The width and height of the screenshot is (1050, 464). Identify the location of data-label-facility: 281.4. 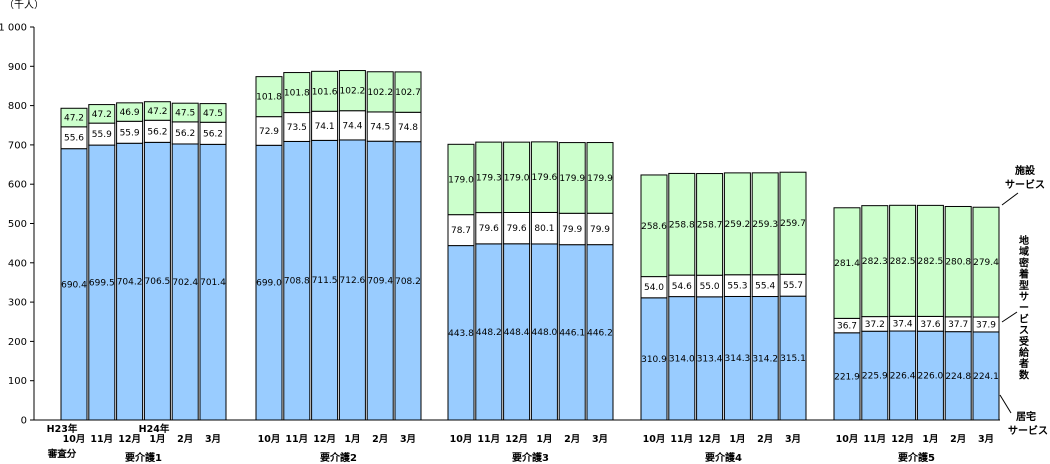
(847, 264).